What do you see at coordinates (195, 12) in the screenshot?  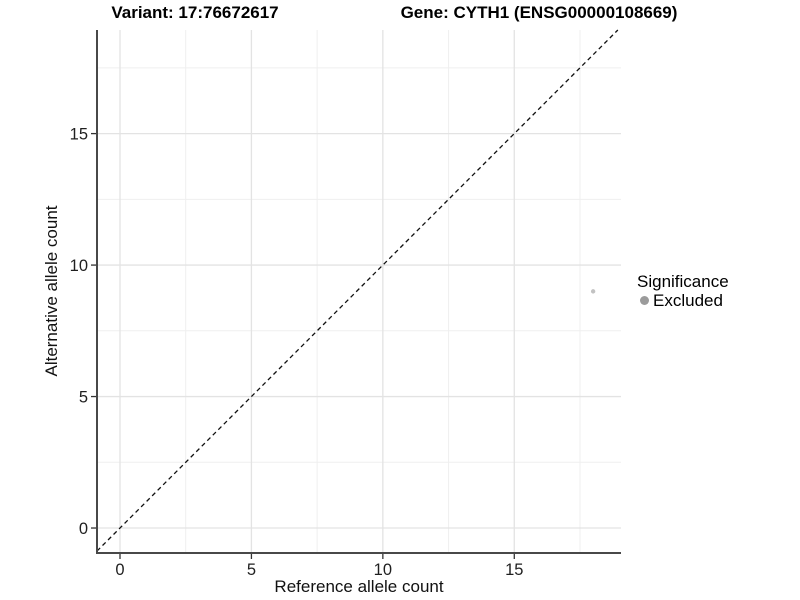 I see `variant-title: Variant: 17:76672617` at bounding box center [195, 12].